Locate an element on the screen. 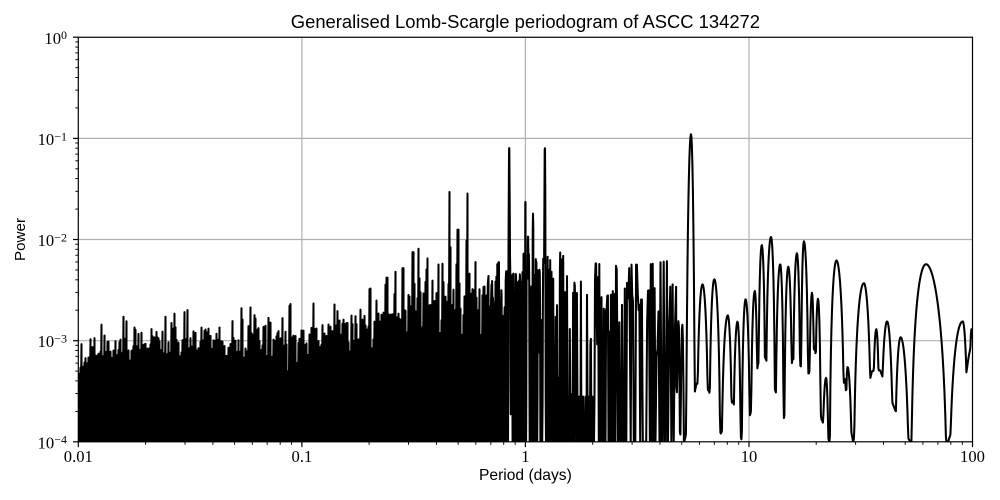 The image size is (1000, 500). svg-text: 0.01 is located at coordinates (78, 456).